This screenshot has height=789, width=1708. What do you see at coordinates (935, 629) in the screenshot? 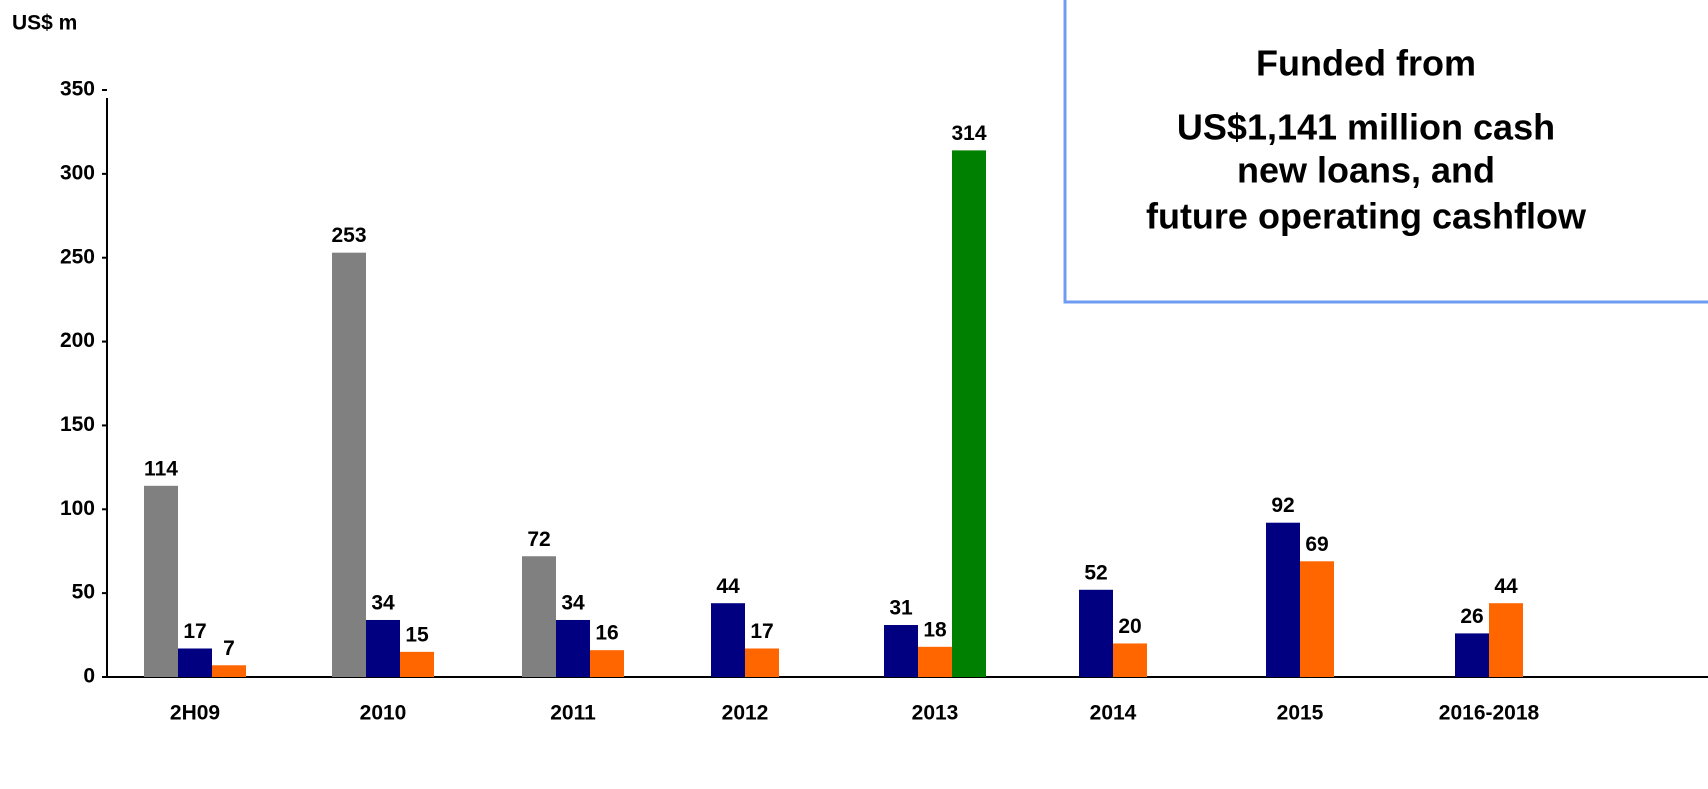
I see `data-label: 18` at bounding box center [935, 629].